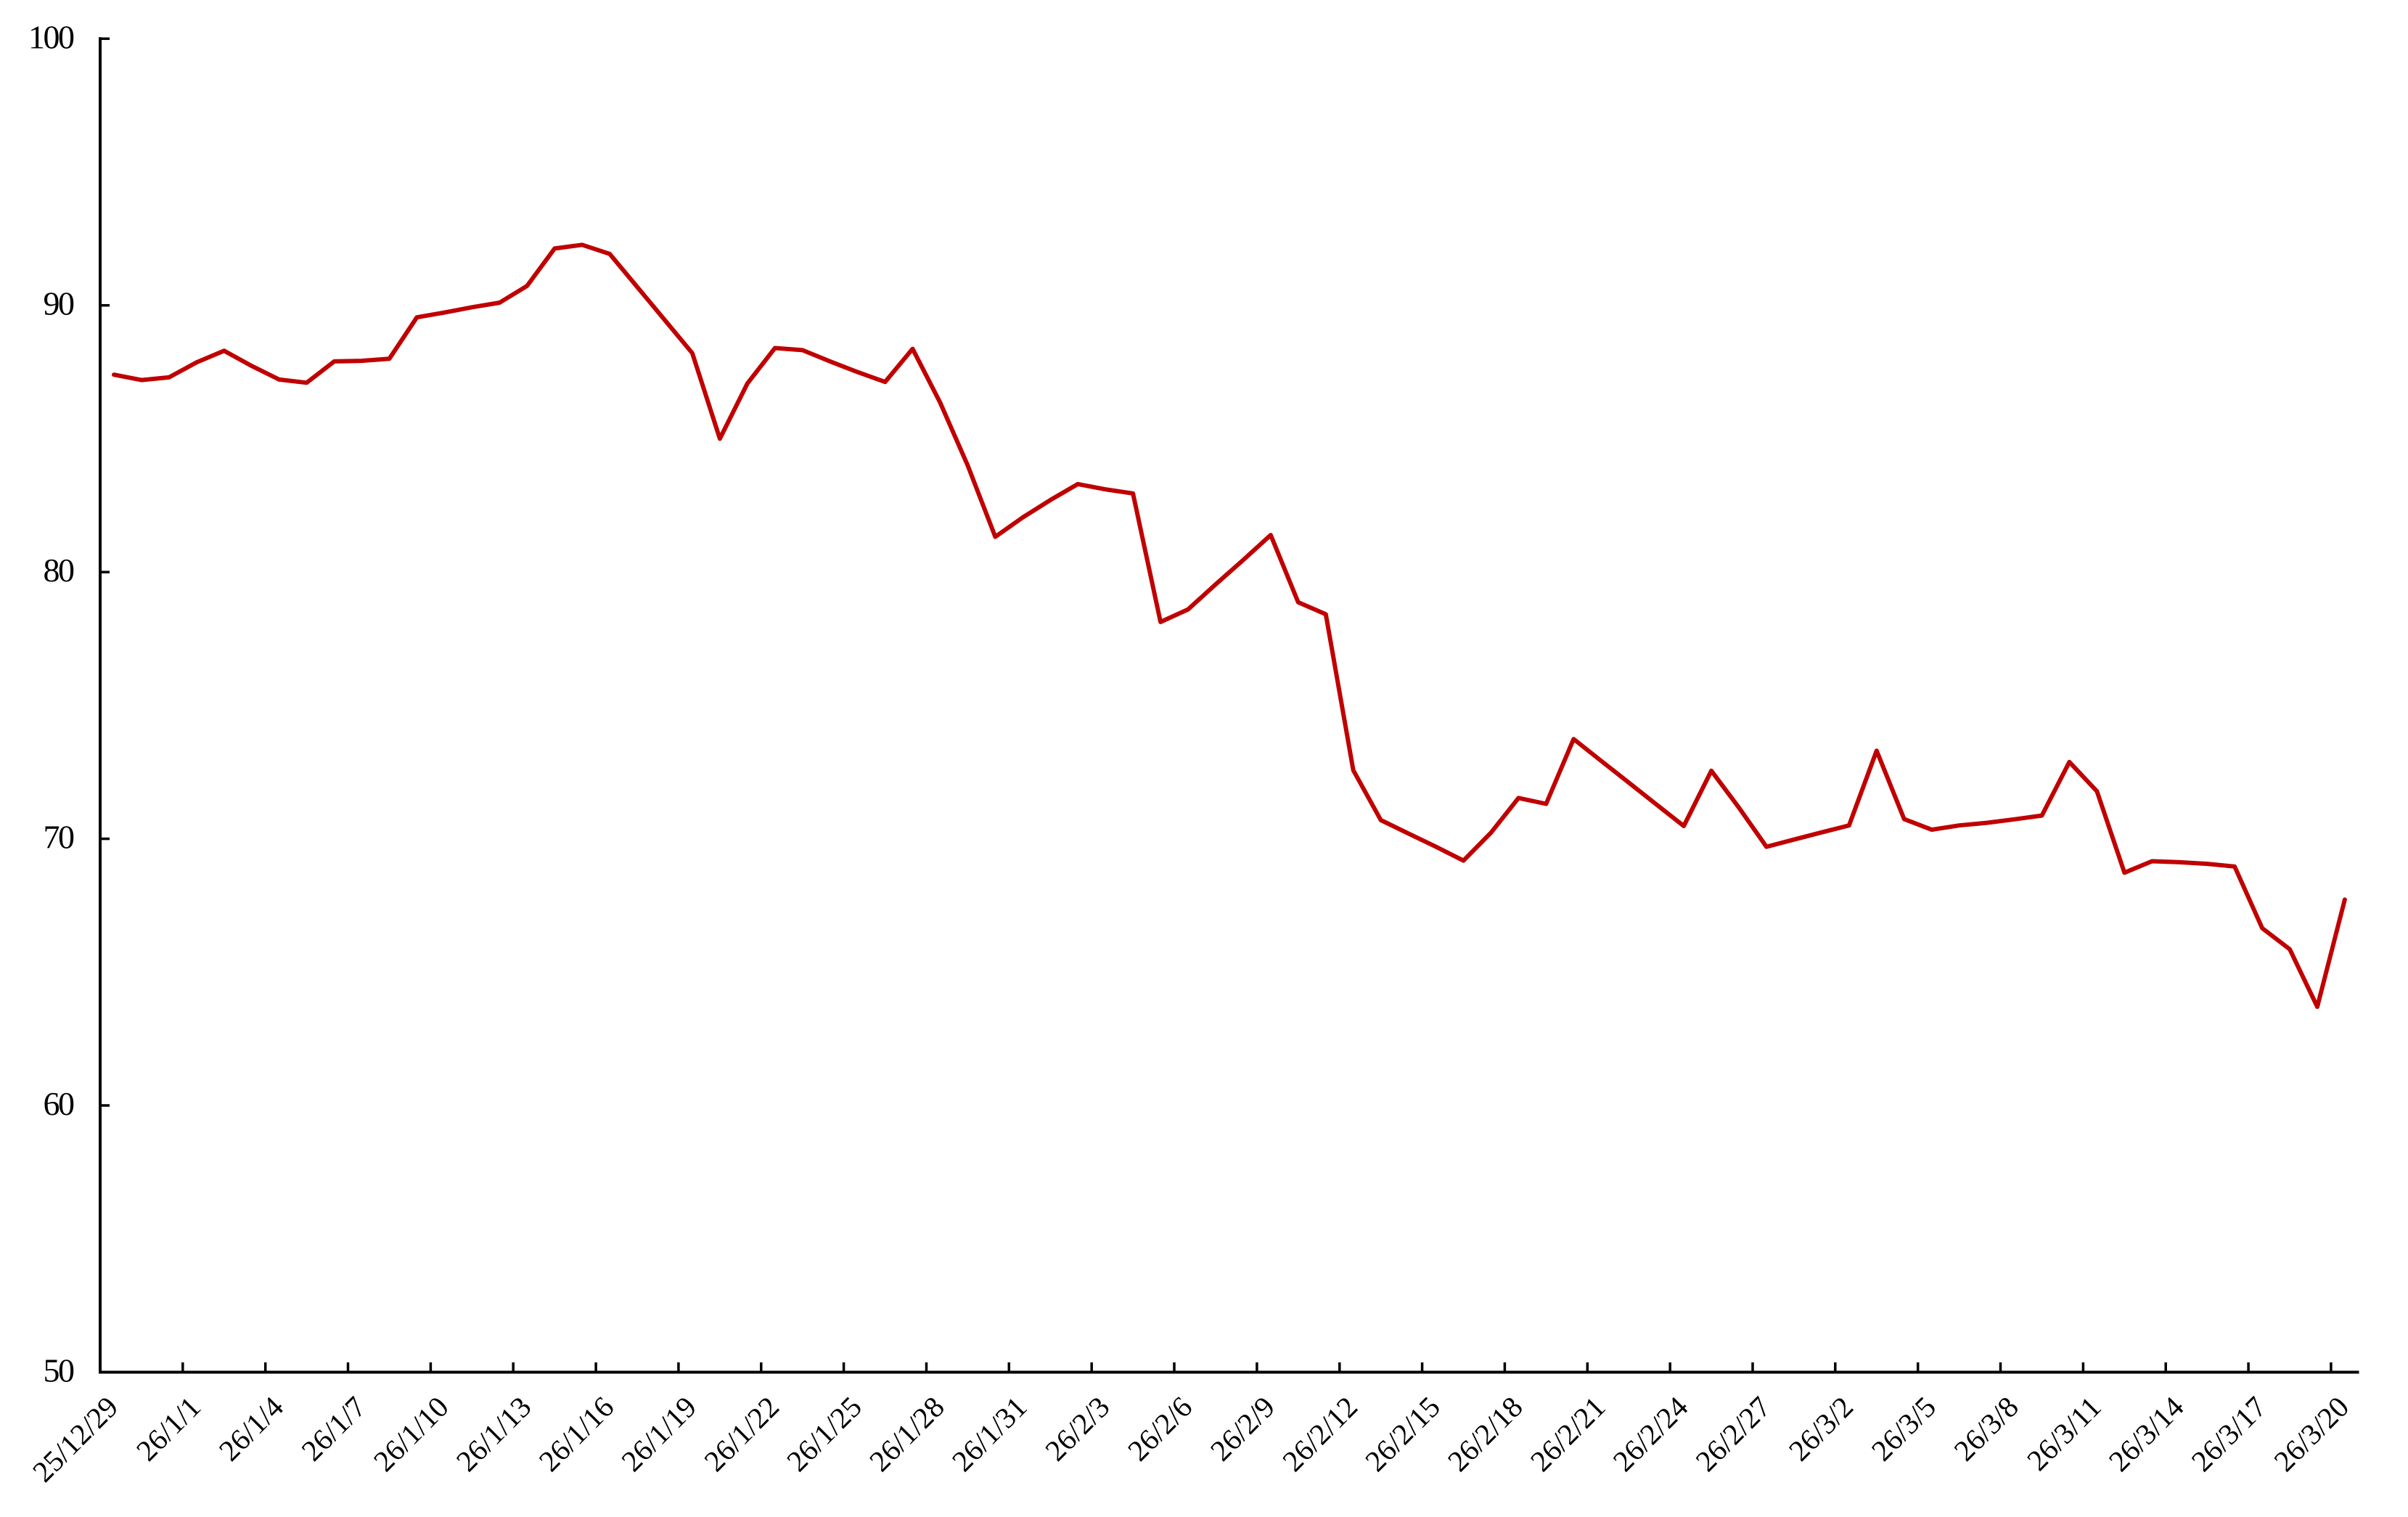  What do you see at coordinates (60, 1103) in the screenshot?
I see `svg-text: 60` at bounding box center [60, 1103].